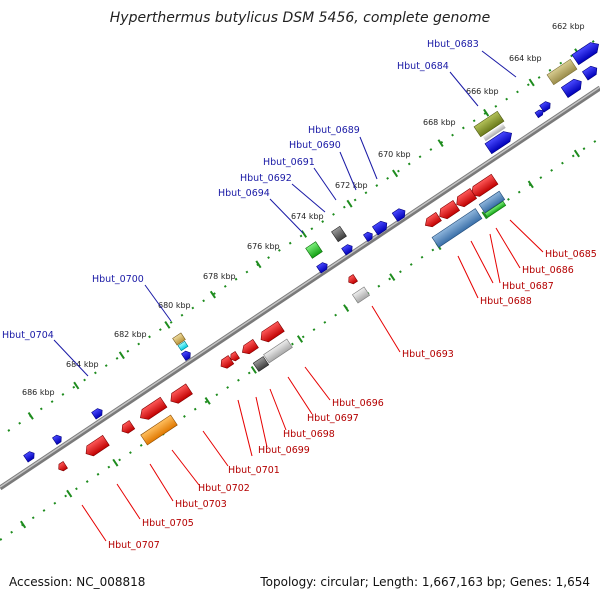 This screenshot has height=600, width=600. I want to click on gene-label: Hbut_0694, so click(244, 193).